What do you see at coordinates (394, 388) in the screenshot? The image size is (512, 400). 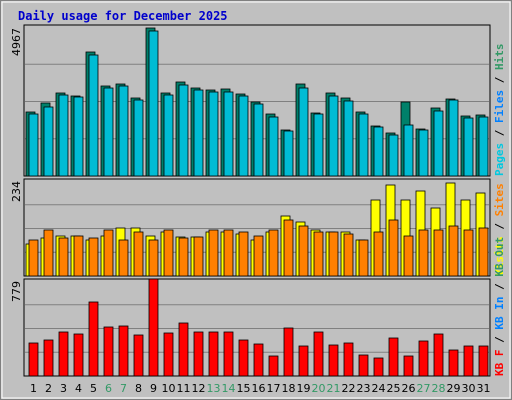 I see `x-tick-label: 25` at bounding box center [394, 388].